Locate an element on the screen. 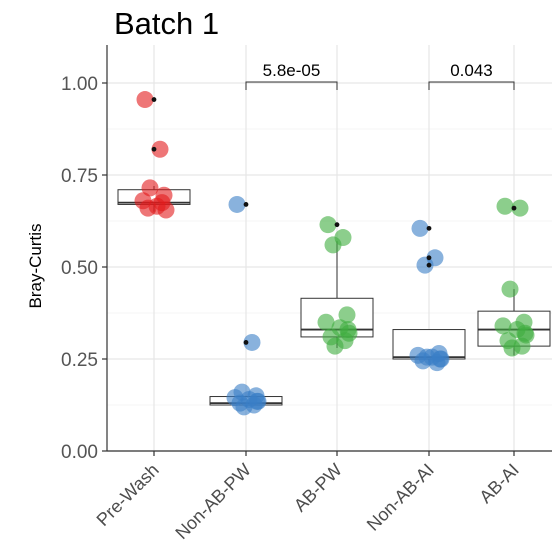  x-tick-label: Non-AB-PW is located at coordinates (212, 501).